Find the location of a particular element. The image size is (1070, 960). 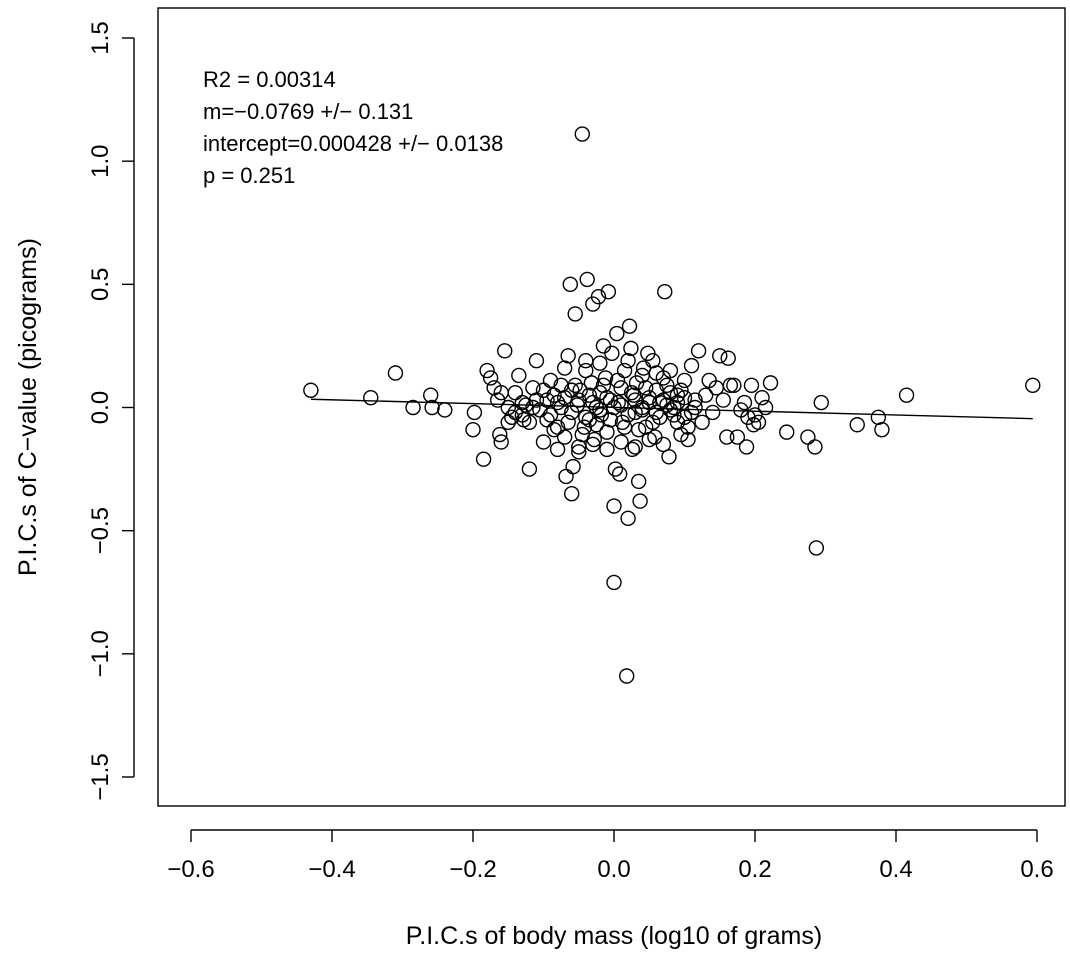

x-tick-label: 0.2 is located at coordinates (754, 869).